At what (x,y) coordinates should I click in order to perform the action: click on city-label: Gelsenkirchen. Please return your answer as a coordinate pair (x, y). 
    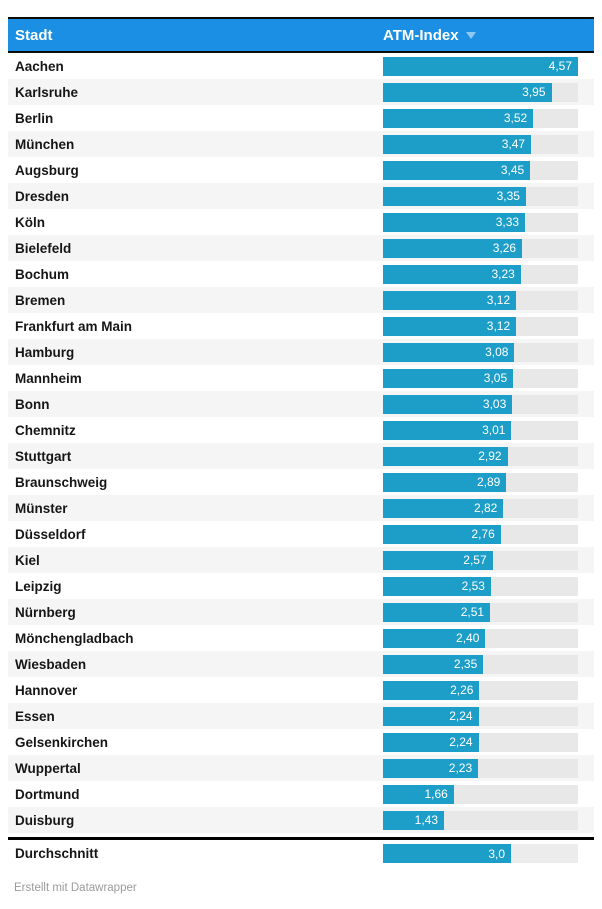
    Looking at the image, I should click on (62, 742).